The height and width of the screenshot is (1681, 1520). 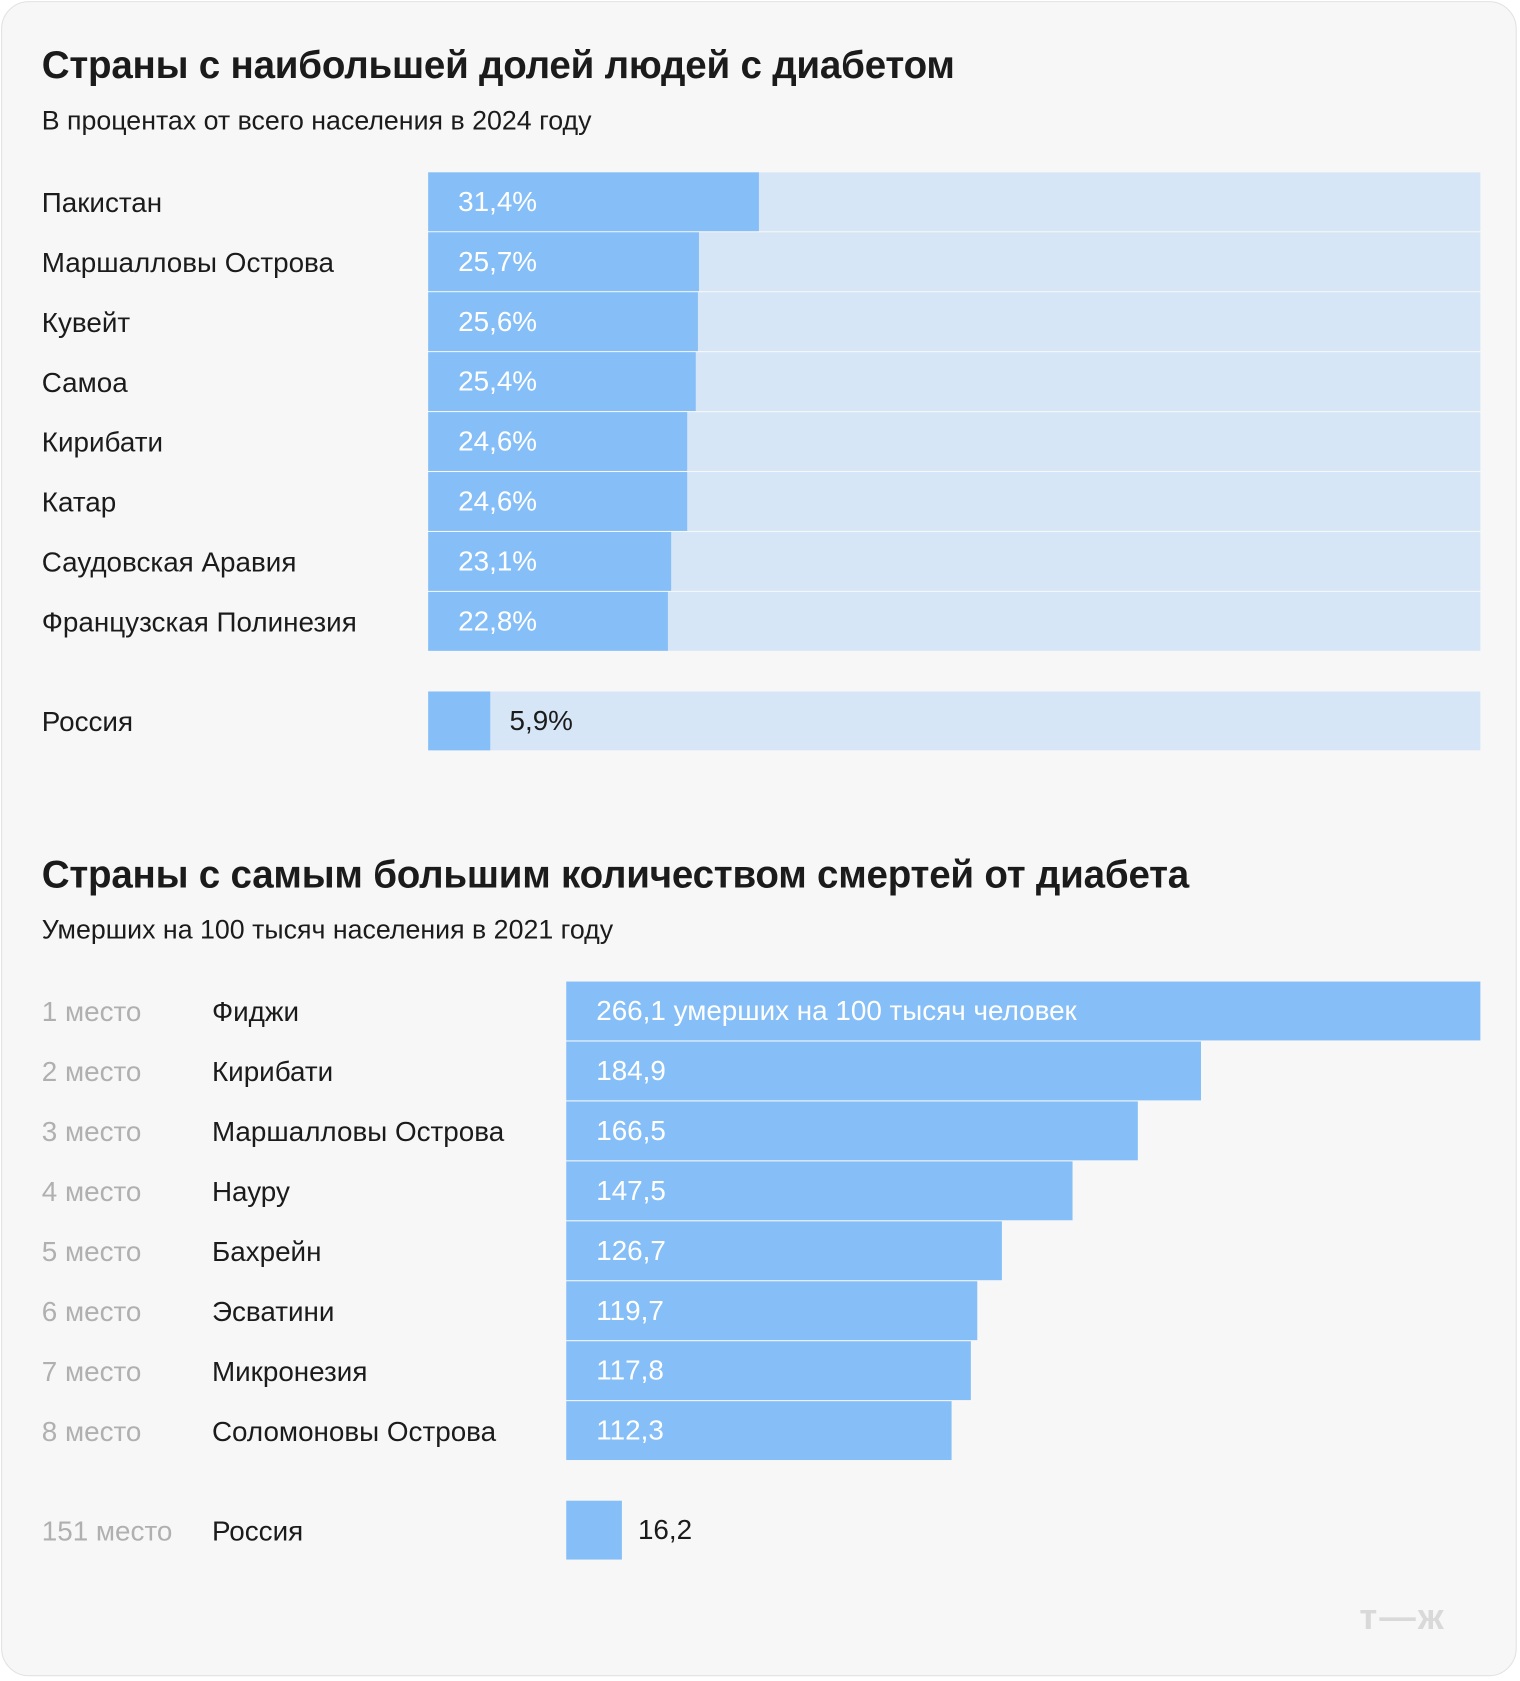 What do you see at coordinates (631, 1250) in the screenshot?
I see `value-label: 126,7` at bounding box center [631, 1250].